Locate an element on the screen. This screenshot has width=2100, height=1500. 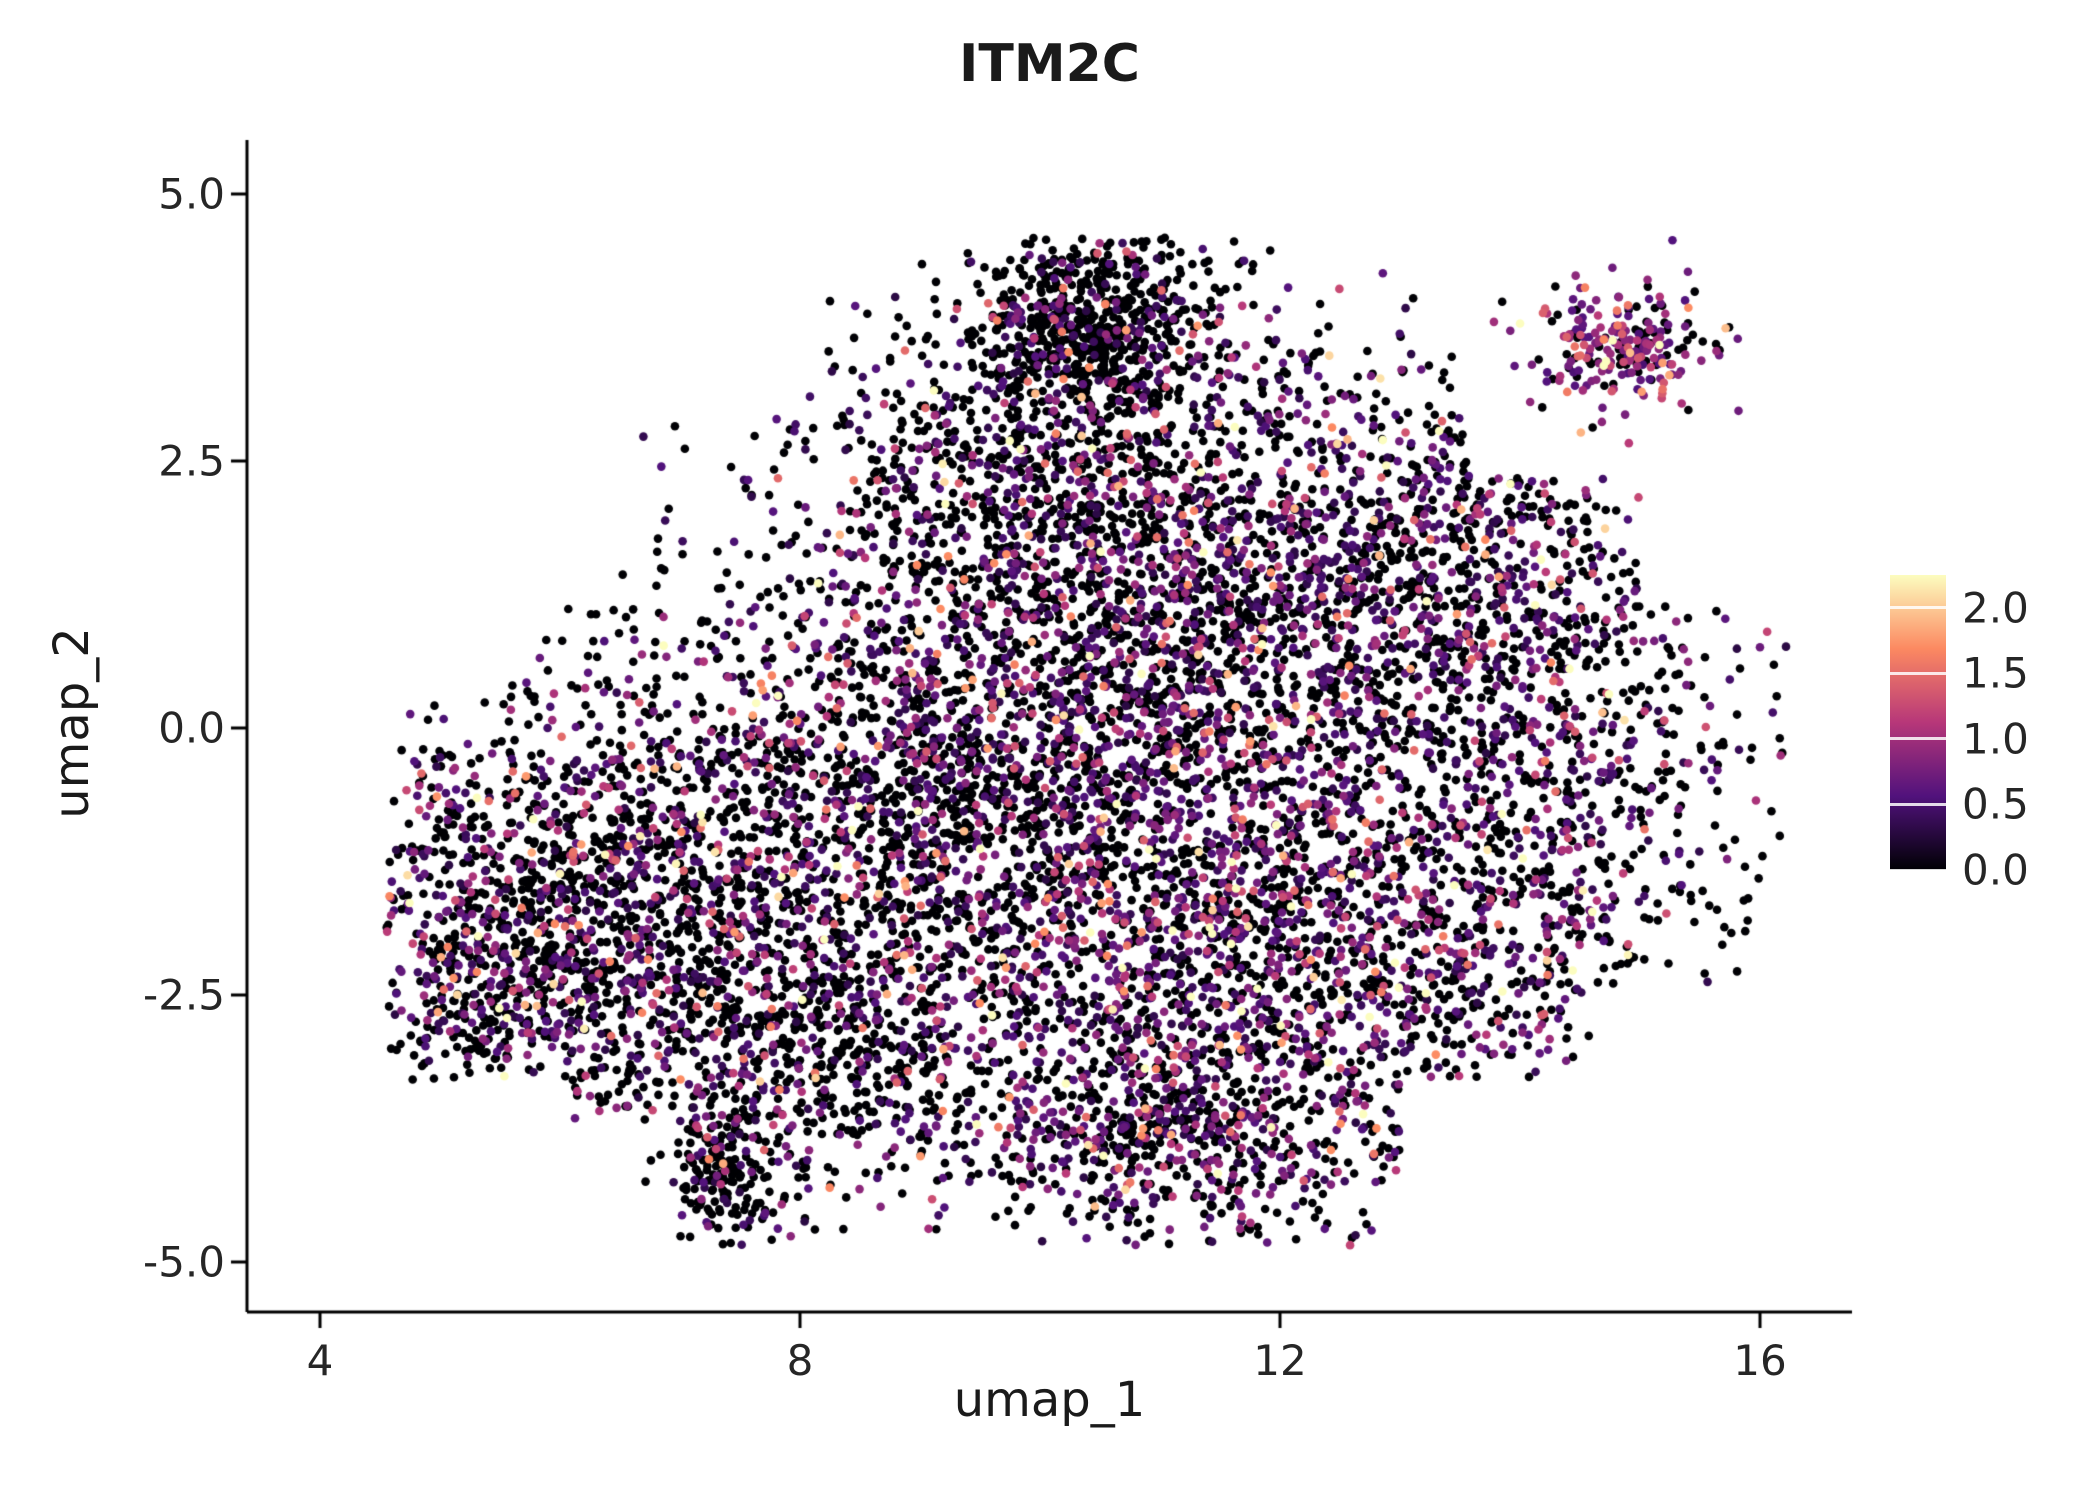
y-axis-title: umap_2 is located at coordinates (72, 723).